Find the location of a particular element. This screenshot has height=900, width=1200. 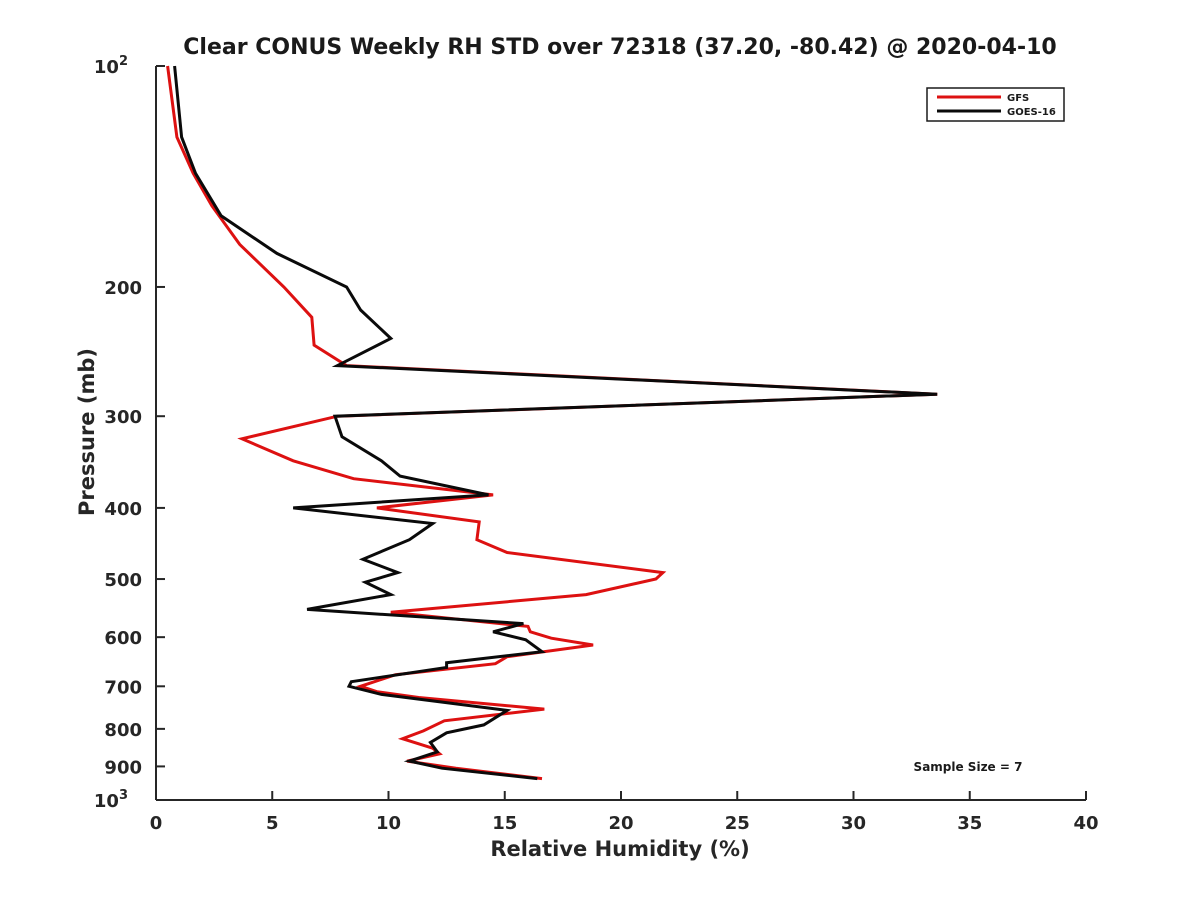

legend: GFS GOES-16 is located at coordinates (995, 104).